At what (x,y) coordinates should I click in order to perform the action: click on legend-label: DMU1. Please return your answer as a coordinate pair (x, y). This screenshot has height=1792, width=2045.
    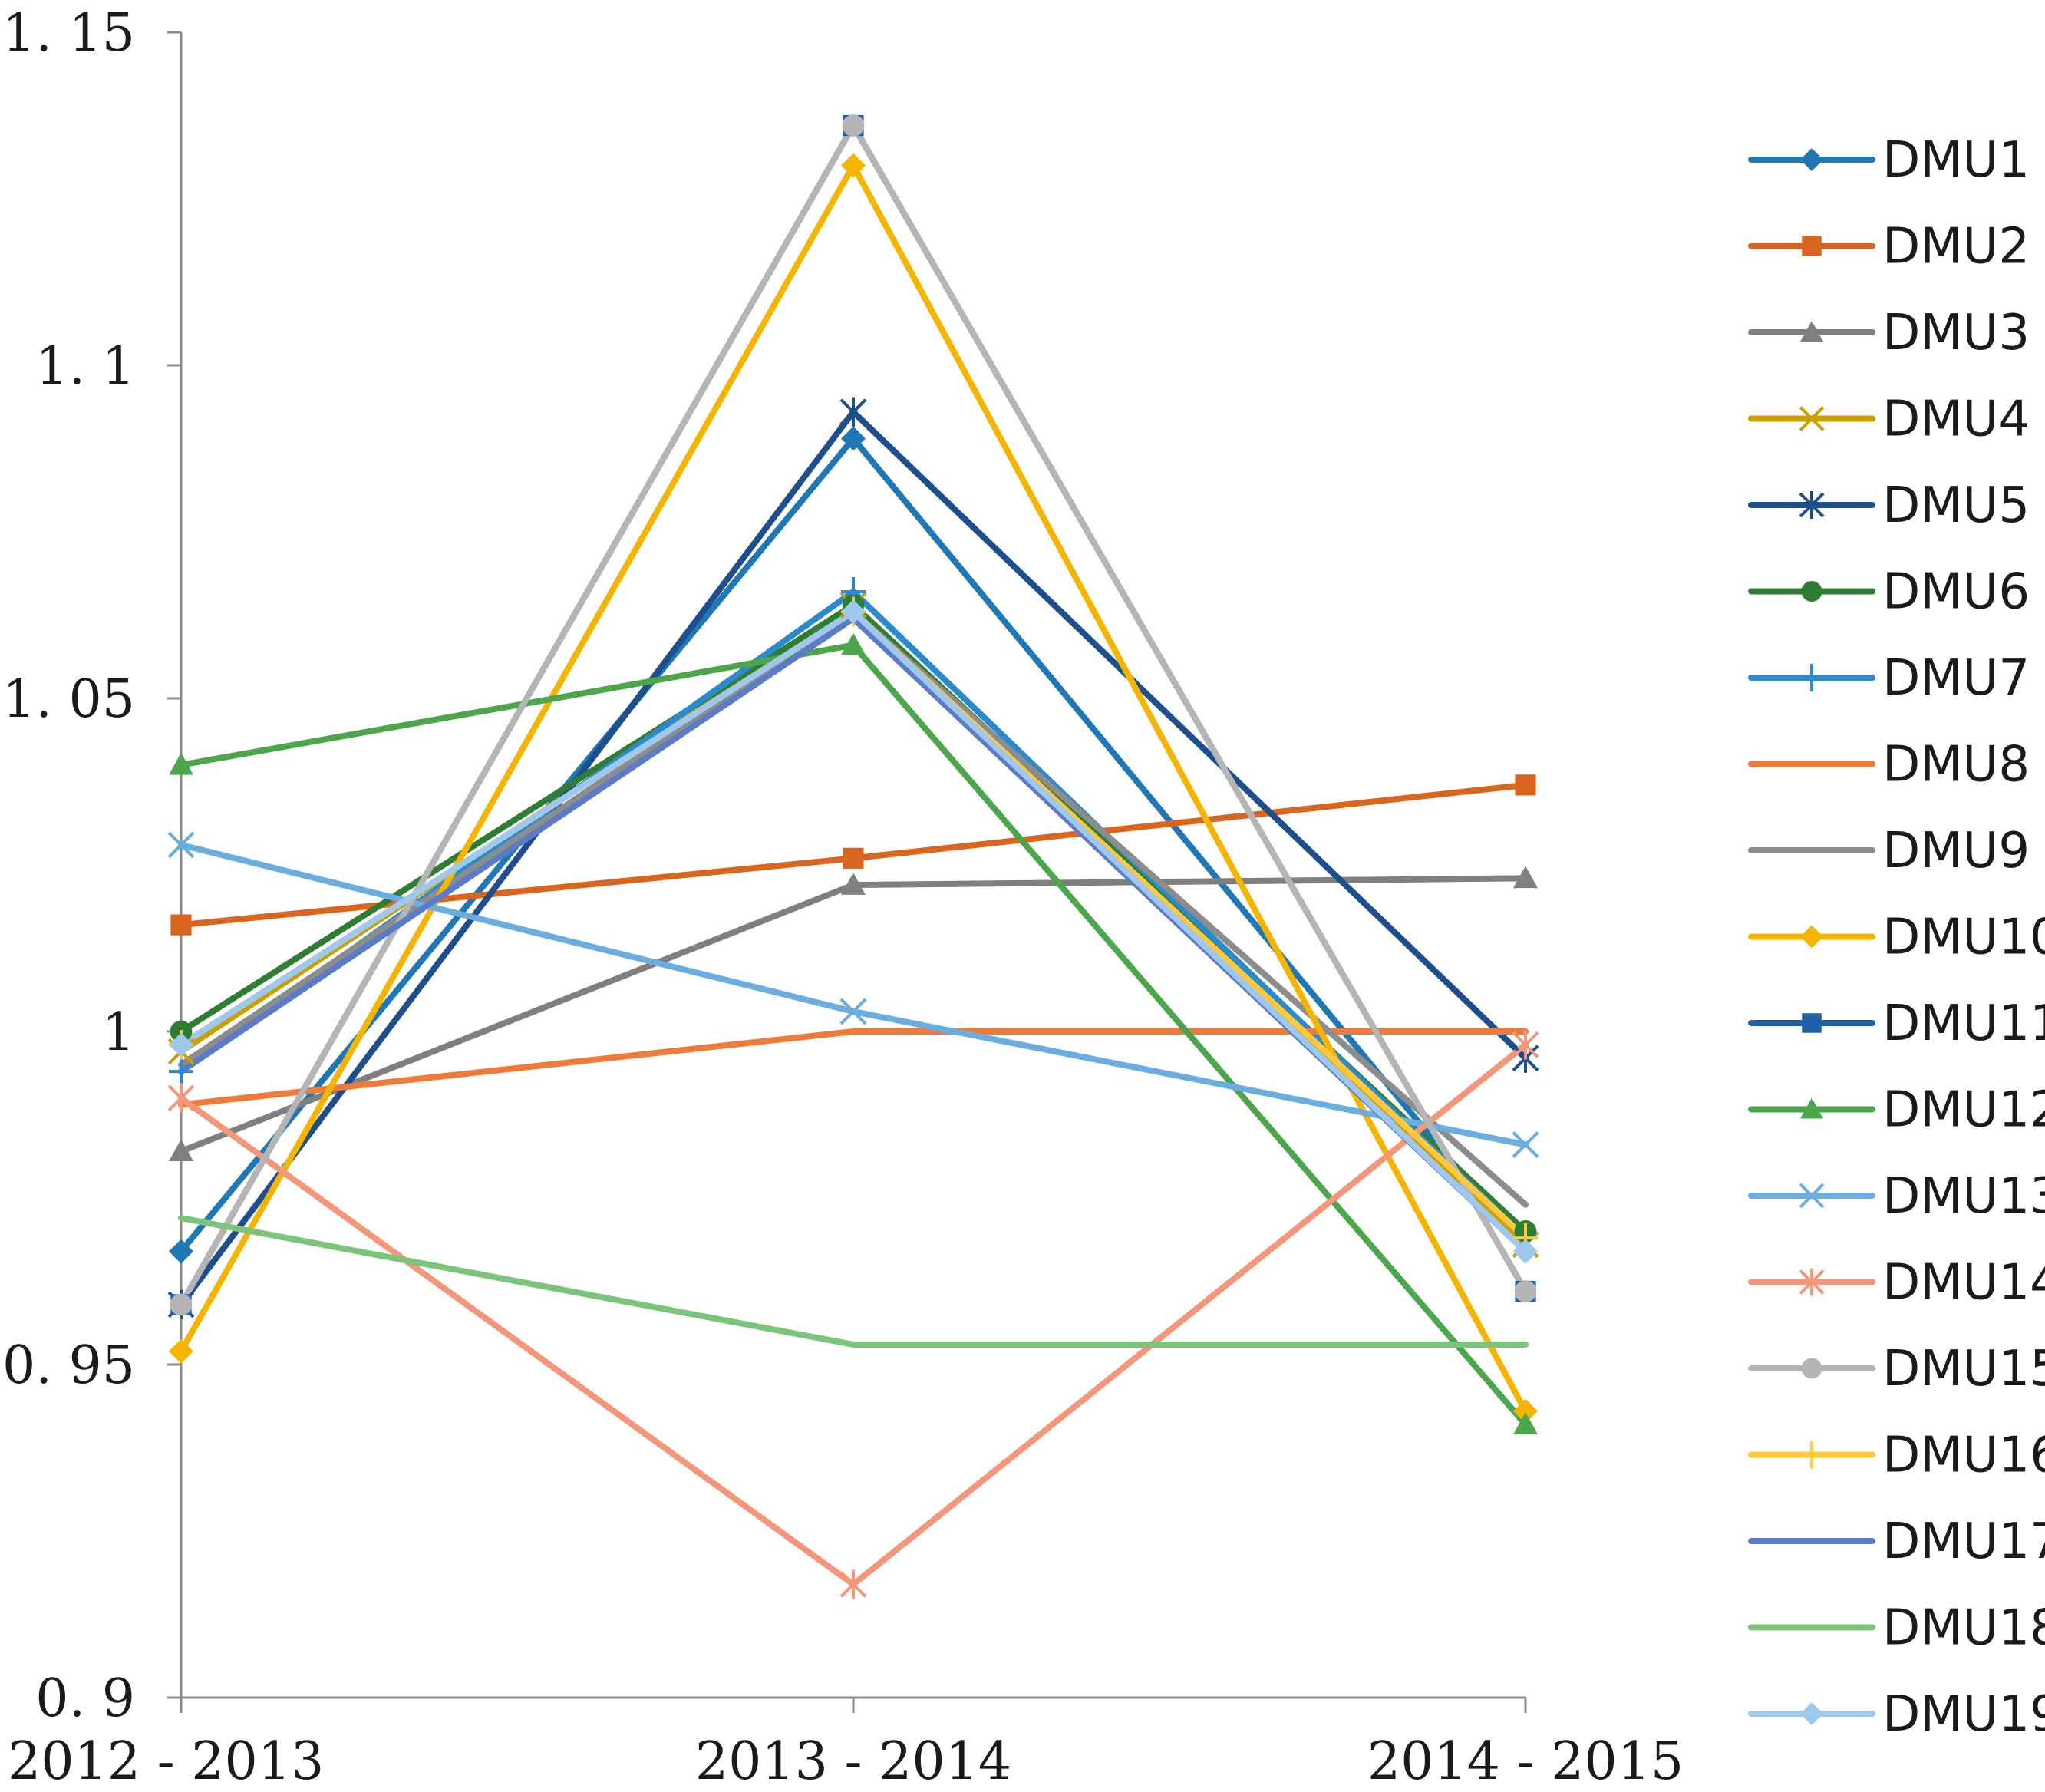
    Looking at the image, I should click on (1956, 160).